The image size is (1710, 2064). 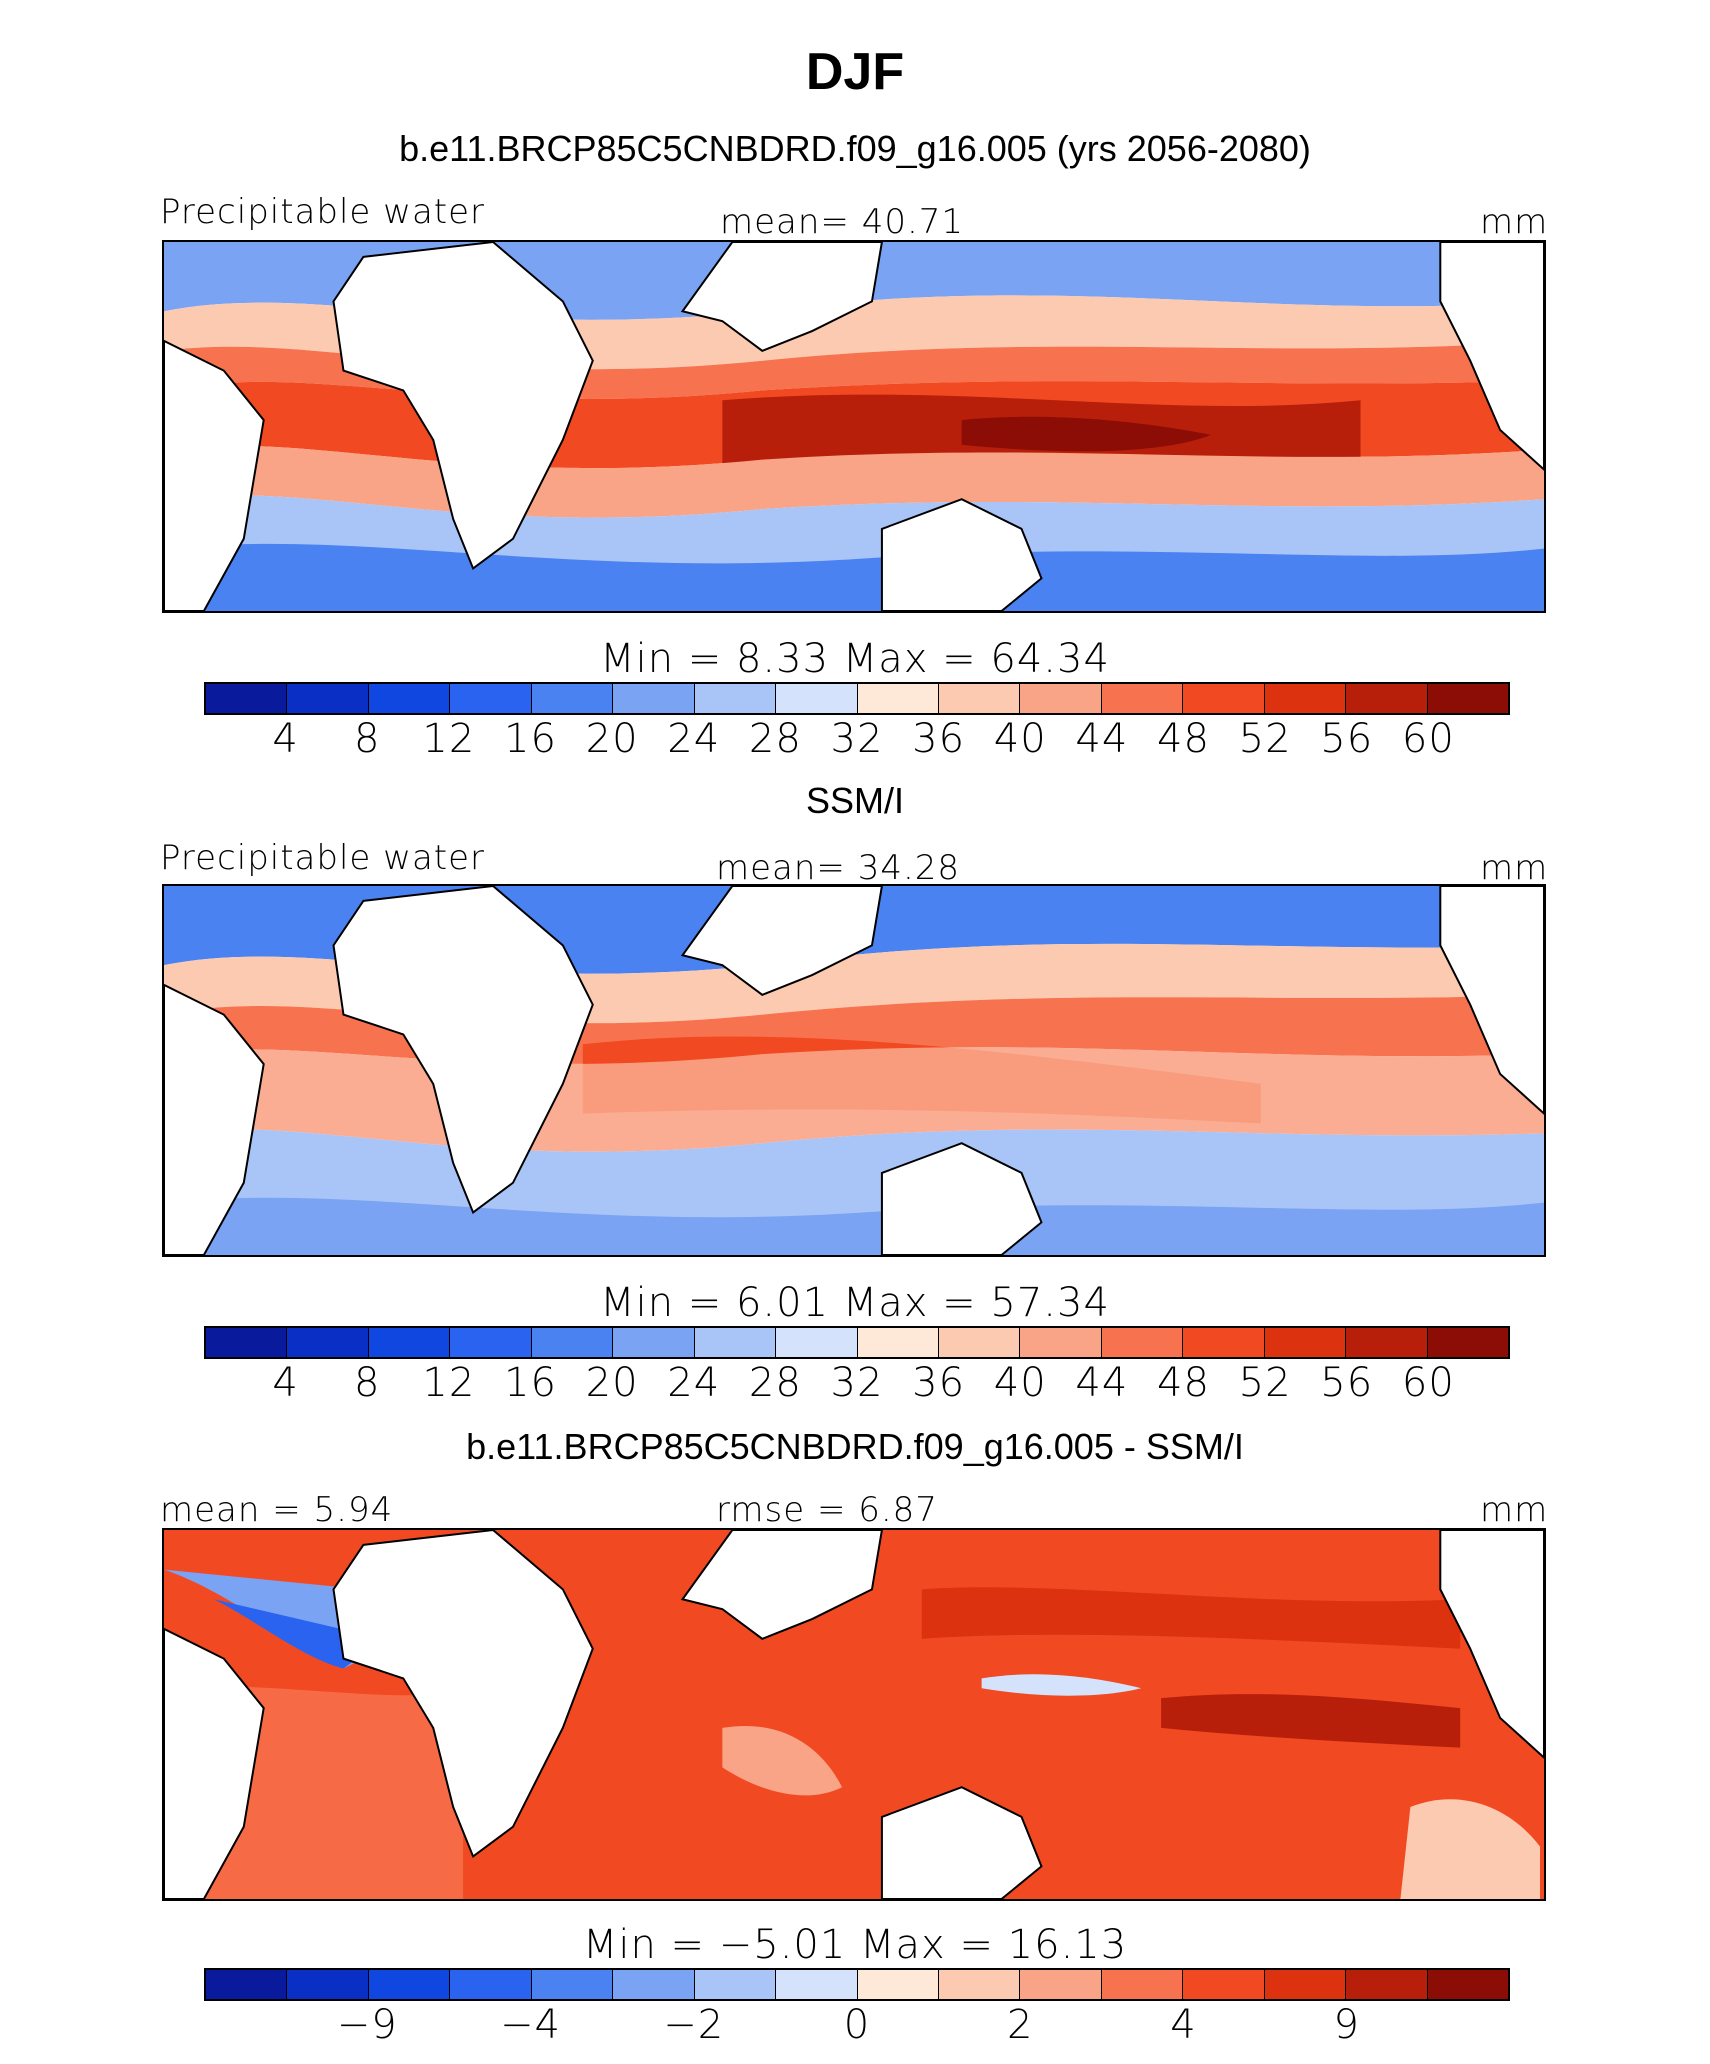 I want to click on panel-1-units-label: mm, so click(x=1514, y=222).